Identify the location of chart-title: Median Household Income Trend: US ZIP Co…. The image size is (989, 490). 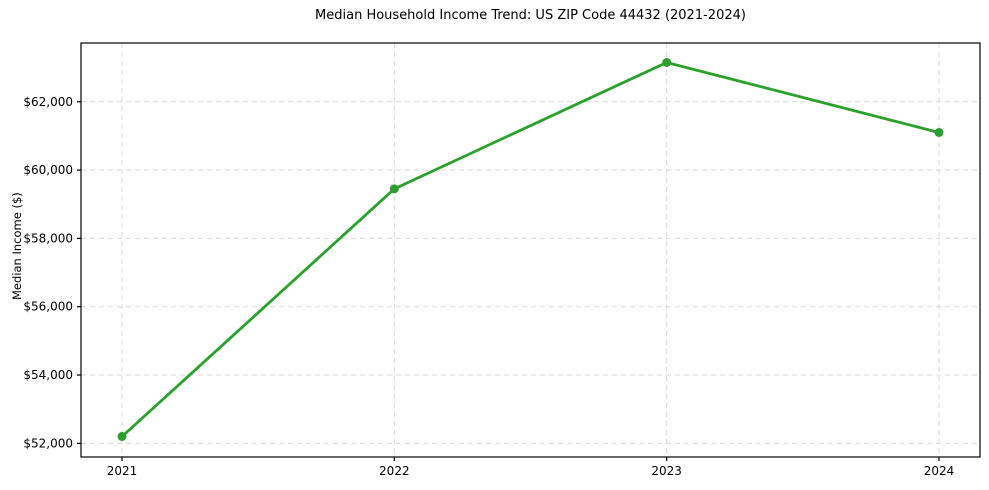
(530, 15).